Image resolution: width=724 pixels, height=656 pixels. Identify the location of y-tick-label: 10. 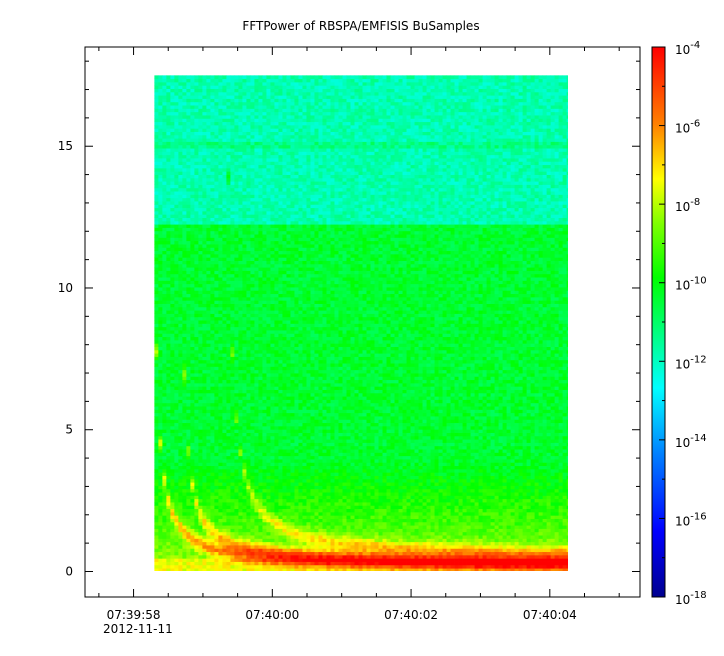
(65, 288).